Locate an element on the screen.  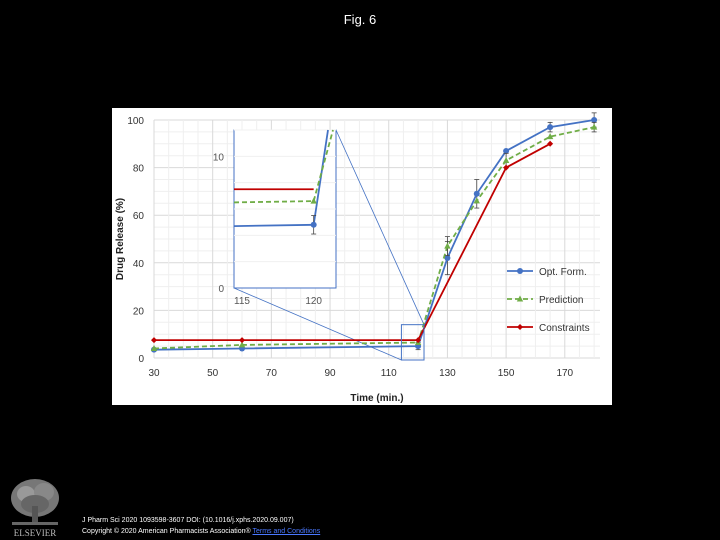
elsevier-tree-logo: ELSEVIER is located at coordinates (35, 507).